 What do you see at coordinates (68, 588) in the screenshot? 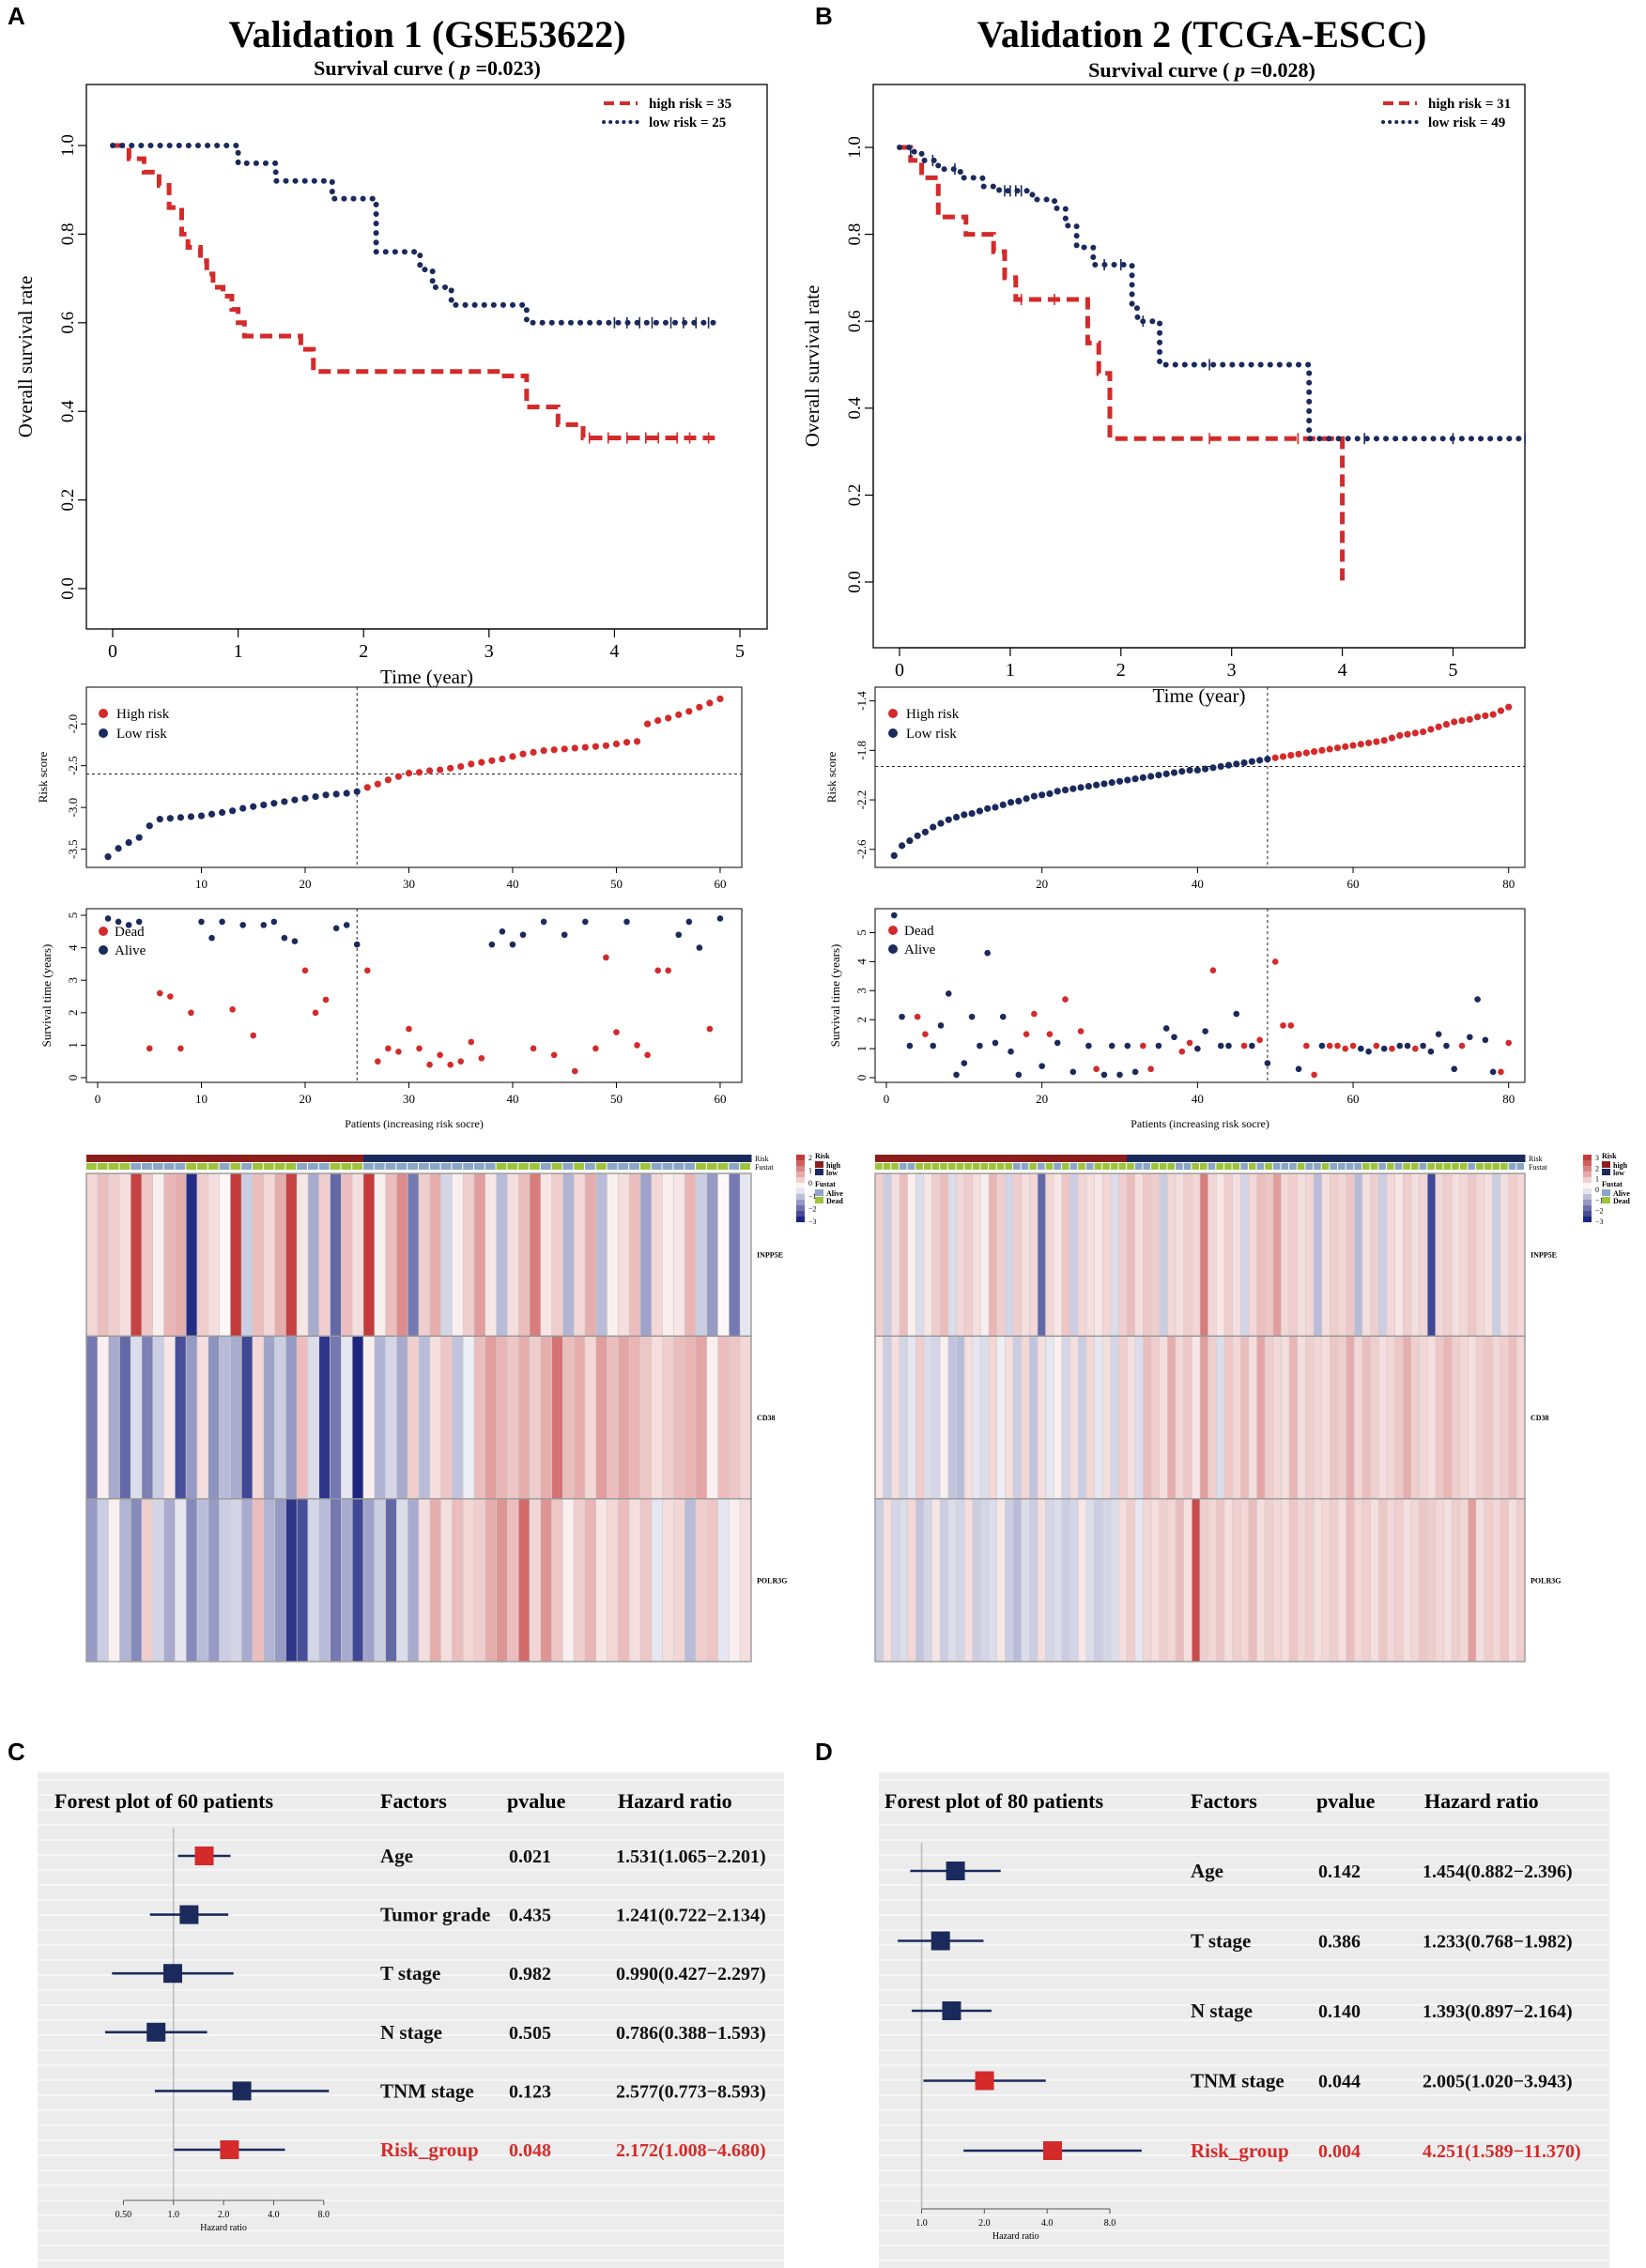
I see `y-tick-label: 0.0` at bounding box center [68, 588].